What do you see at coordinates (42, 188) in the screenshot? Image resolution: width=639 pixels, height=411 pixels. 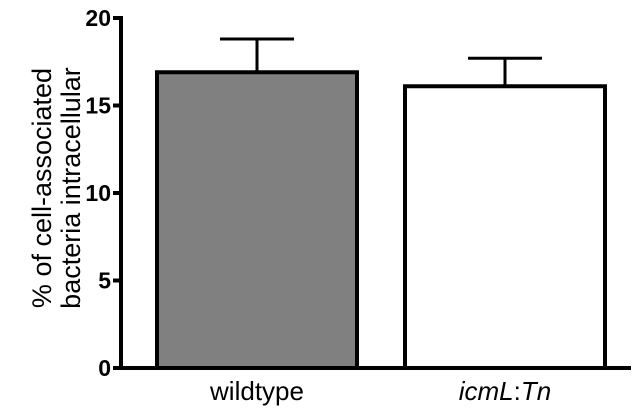 I see `y-axis-title-line-1: % of cell-associated` at bounding box center [42, 188].